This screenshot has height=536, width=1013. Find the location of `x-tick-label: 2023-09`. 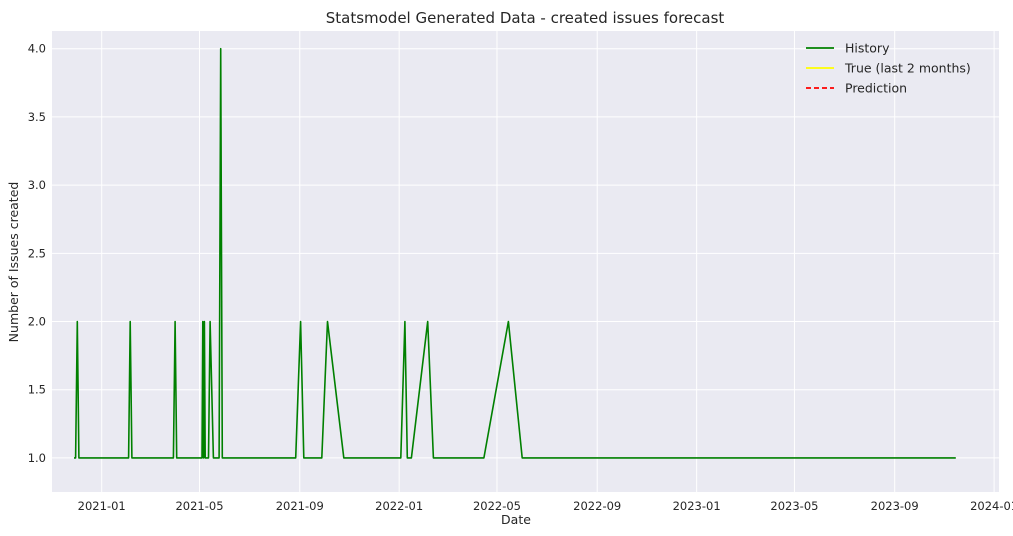

x-tick-label: 2023-09 is located at coordinates (895, 506).